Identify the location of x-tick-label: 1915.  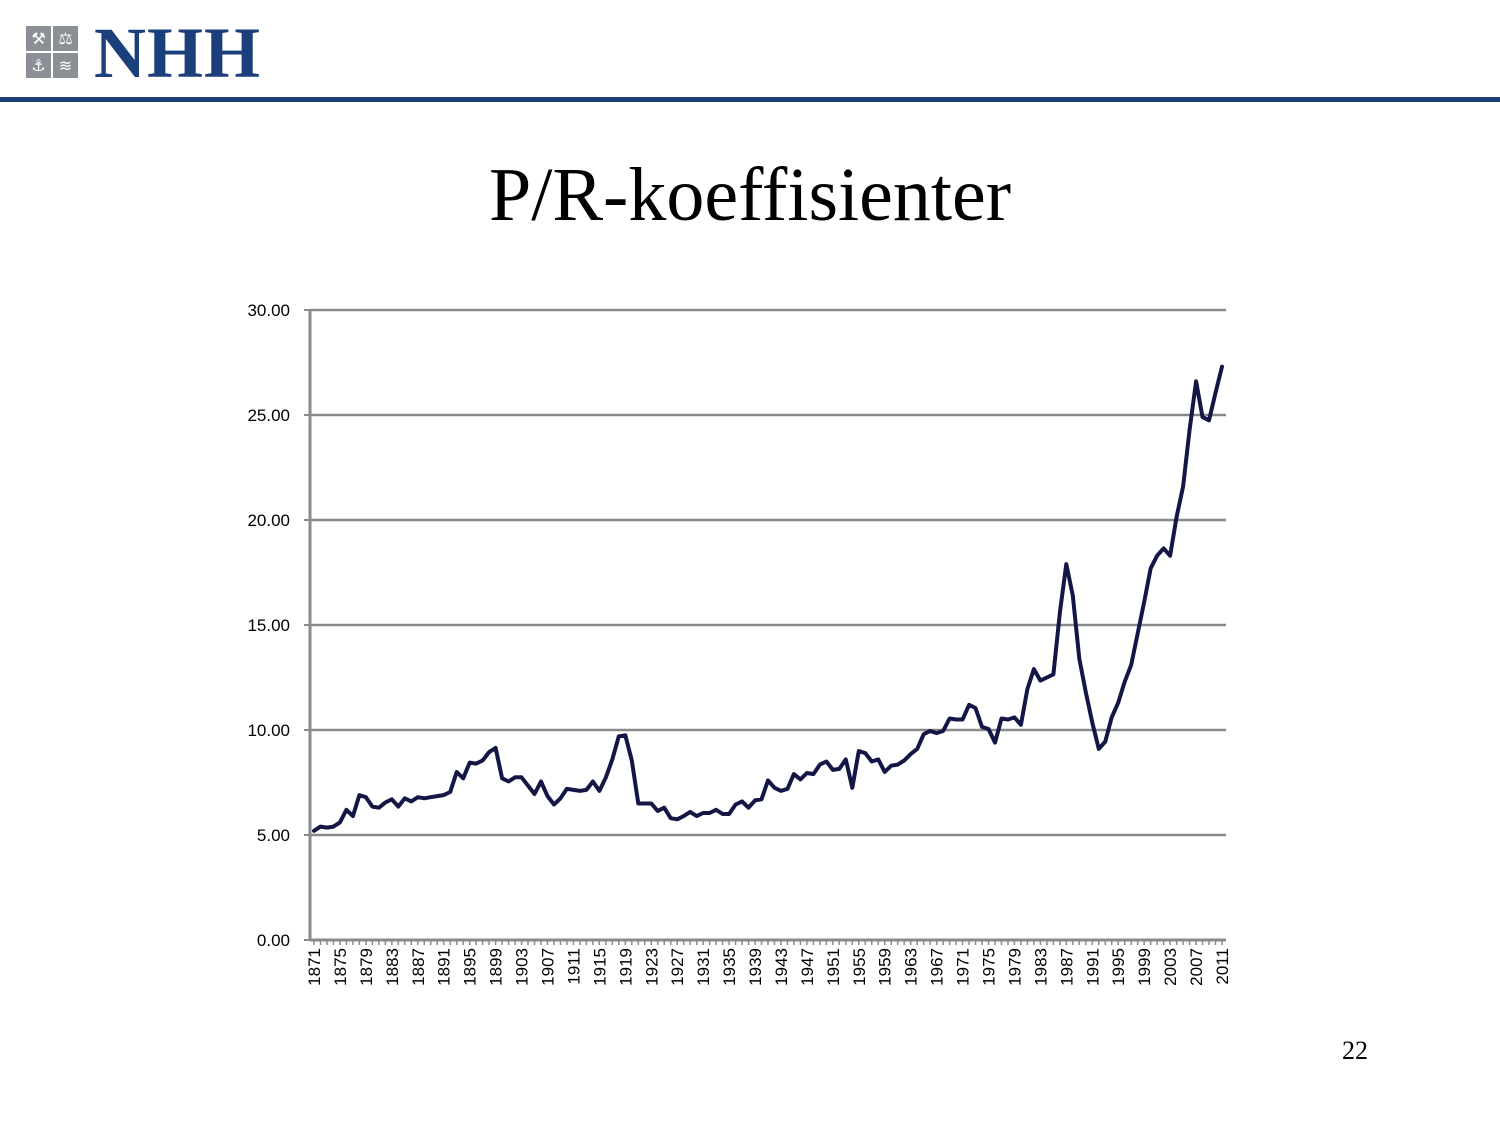
(599, 967).